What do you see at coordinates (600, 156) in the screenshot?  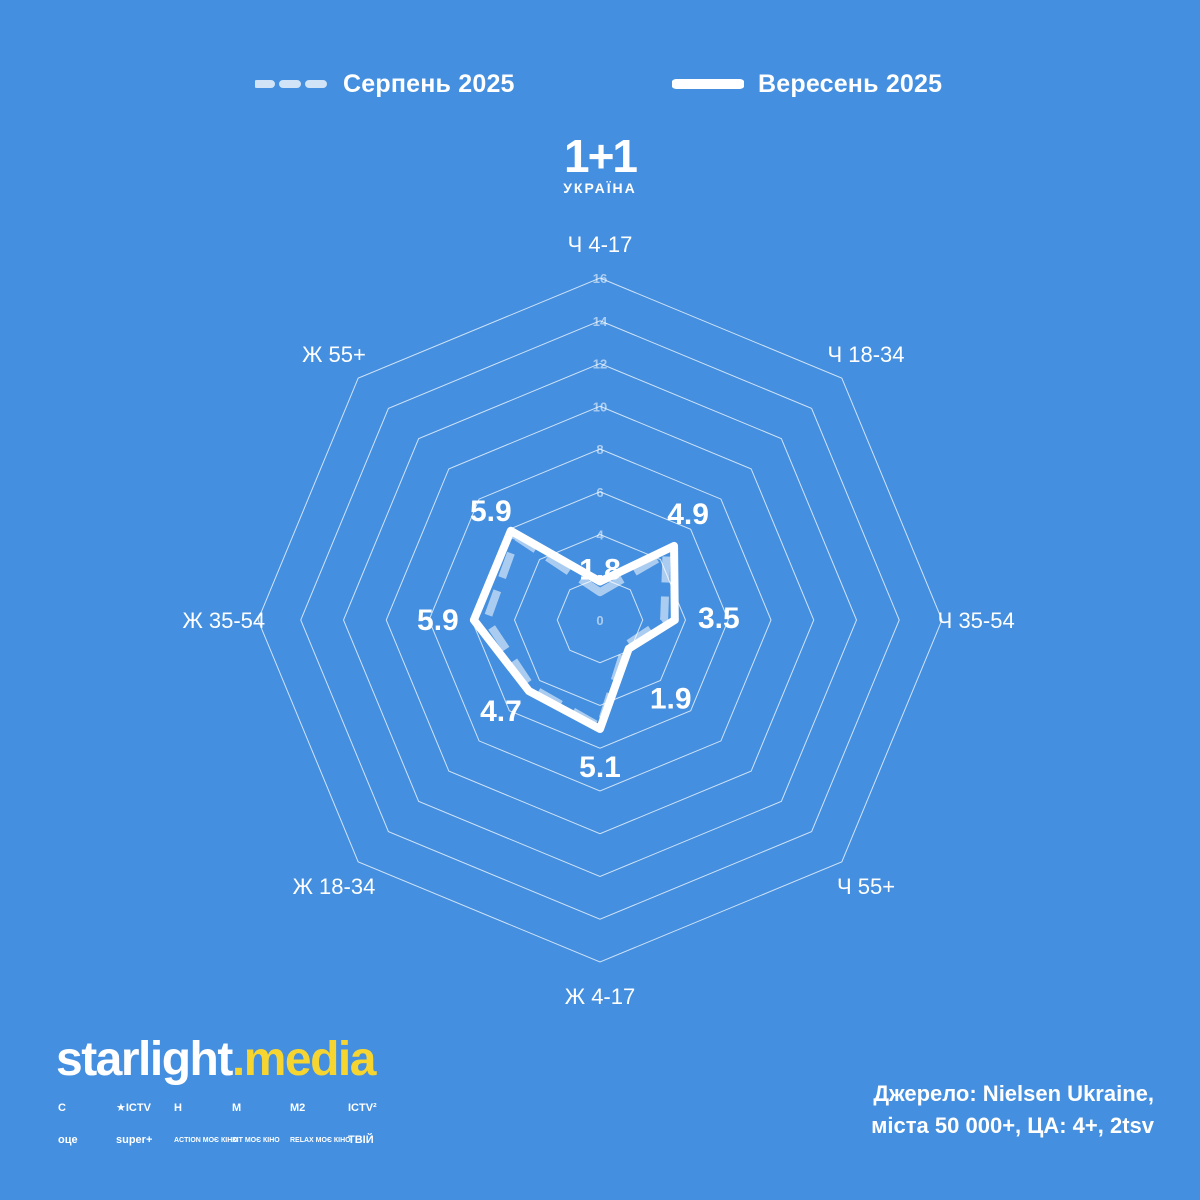 I see `channel-logo-main: 1+1` at bounding box center [600, 156].